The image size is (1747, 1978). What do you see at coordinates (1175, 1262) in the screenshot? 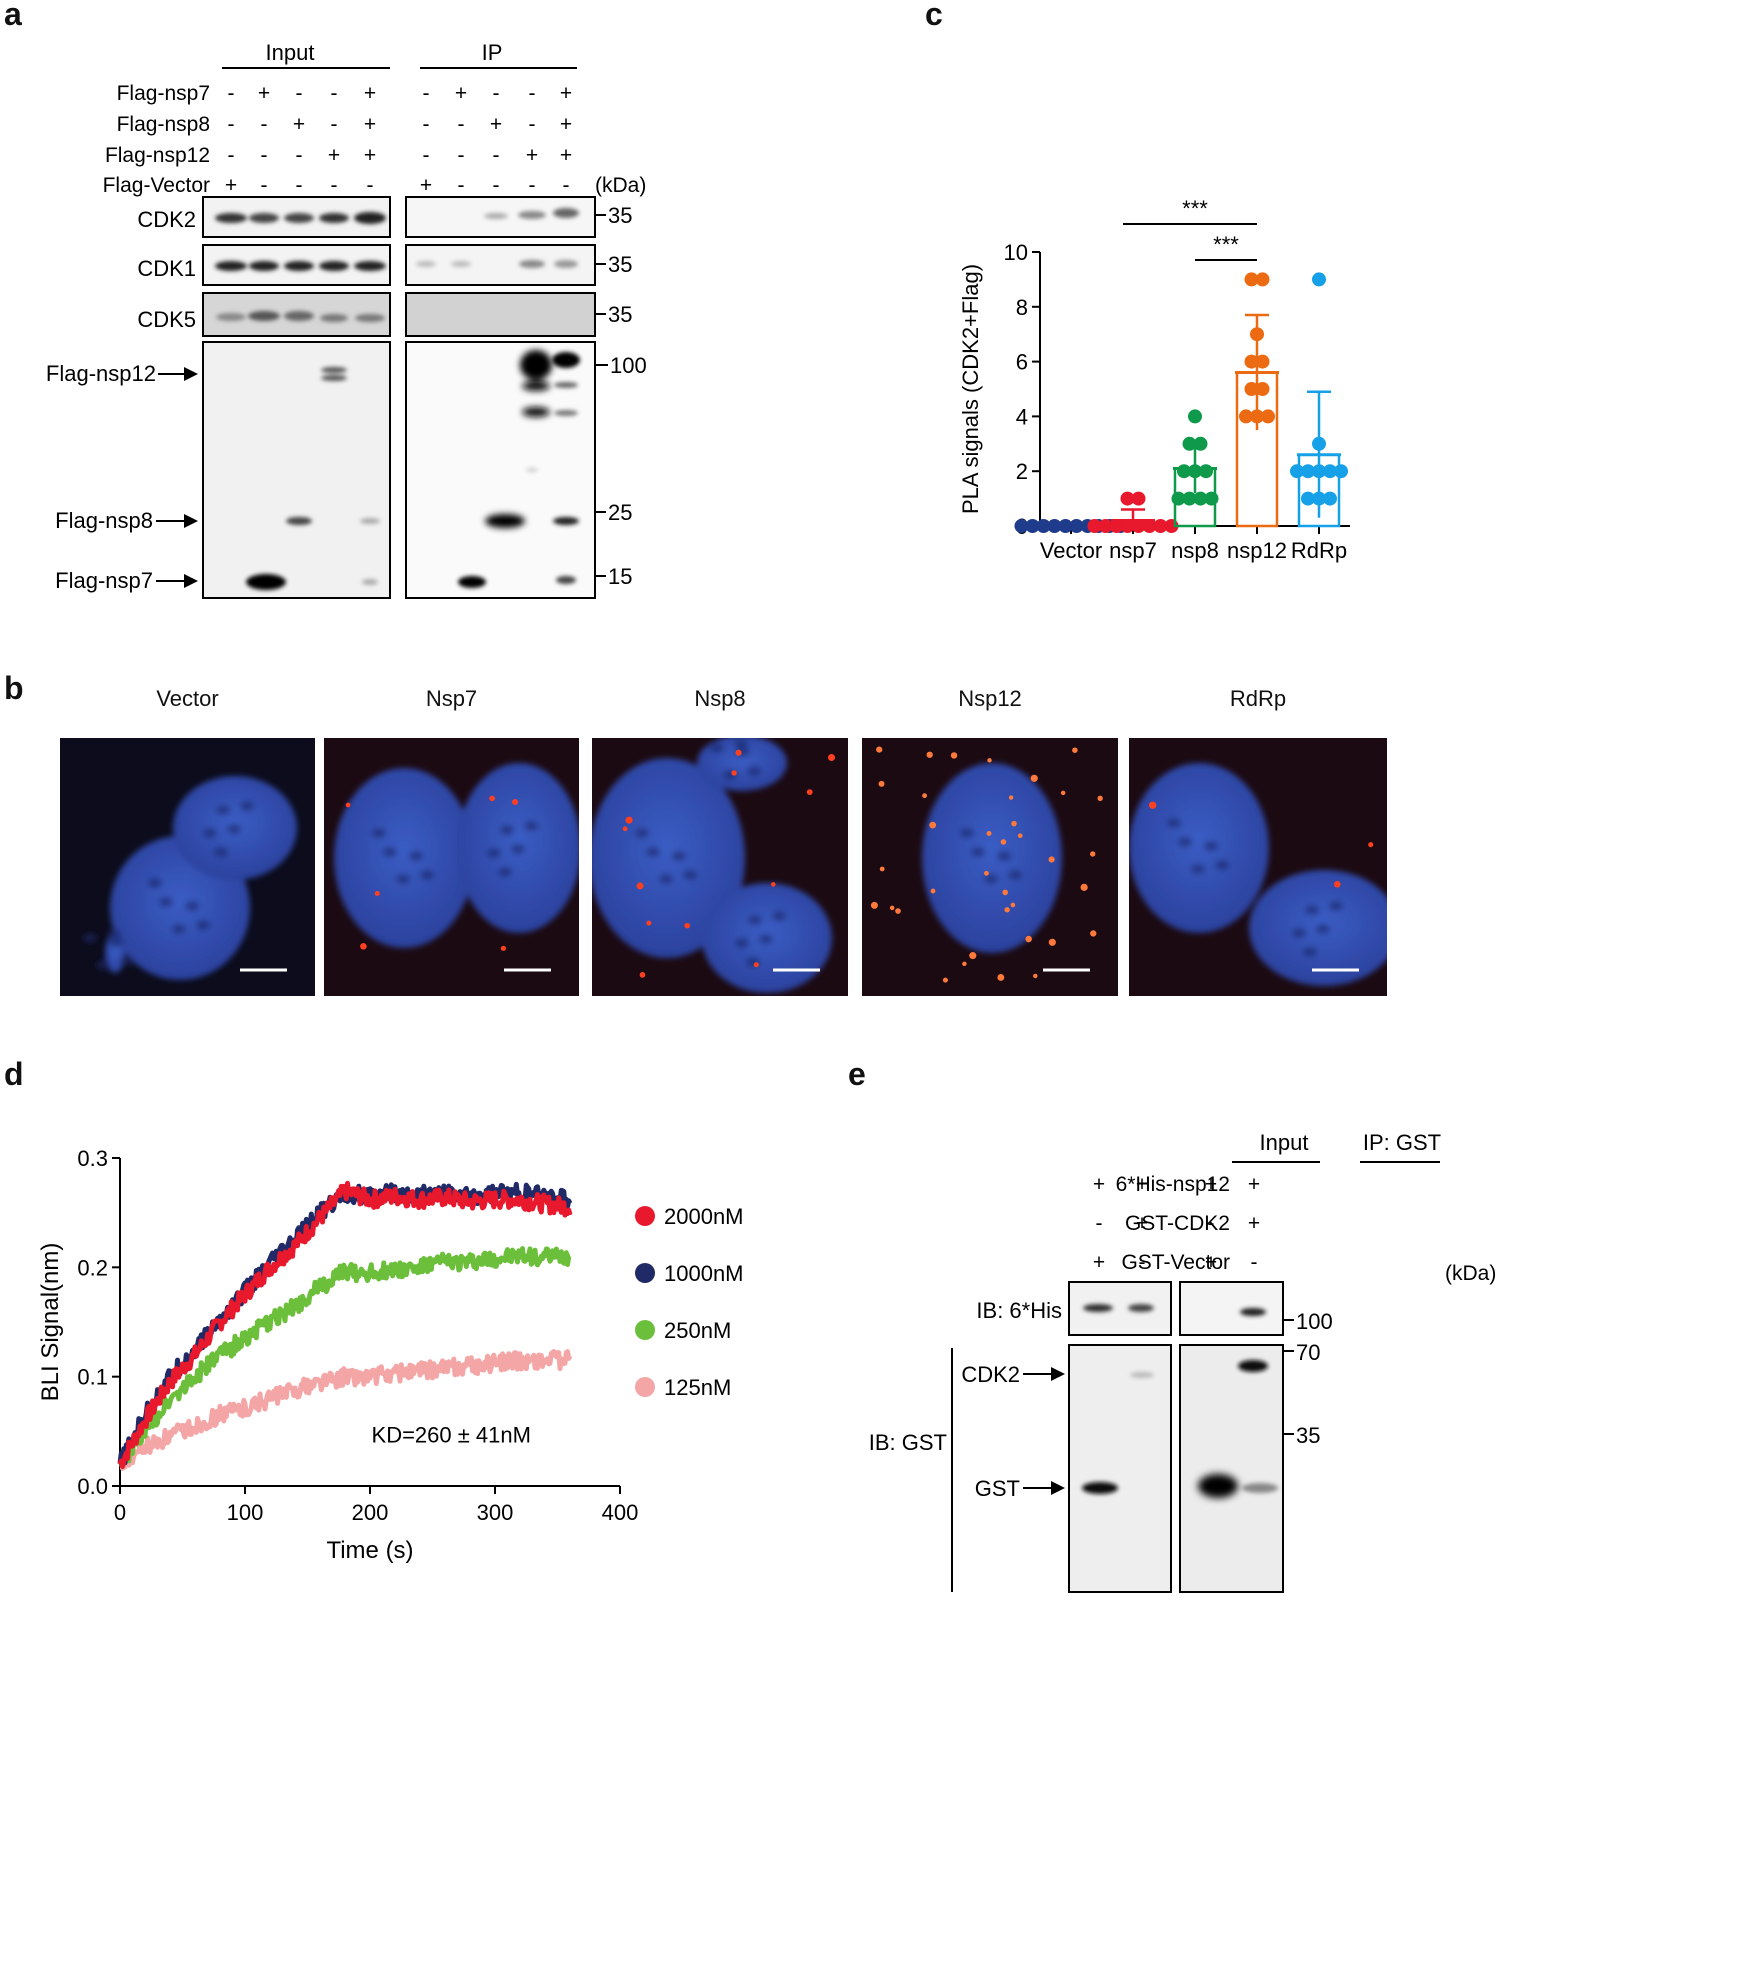
I see `e-row-label-gst-vector: GST-Vector` at bounding box center [1175, 1262].